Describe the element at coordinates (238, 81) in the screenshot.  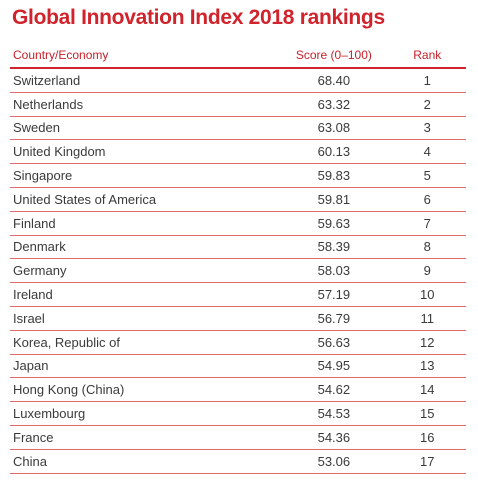
I see `table-row: Switzerland 68.40 1` at that location.